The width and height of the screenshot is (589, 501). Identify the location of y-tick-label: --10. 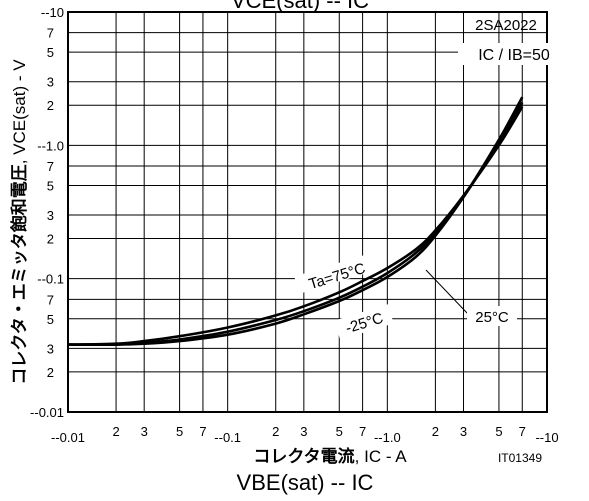
(52, 12).